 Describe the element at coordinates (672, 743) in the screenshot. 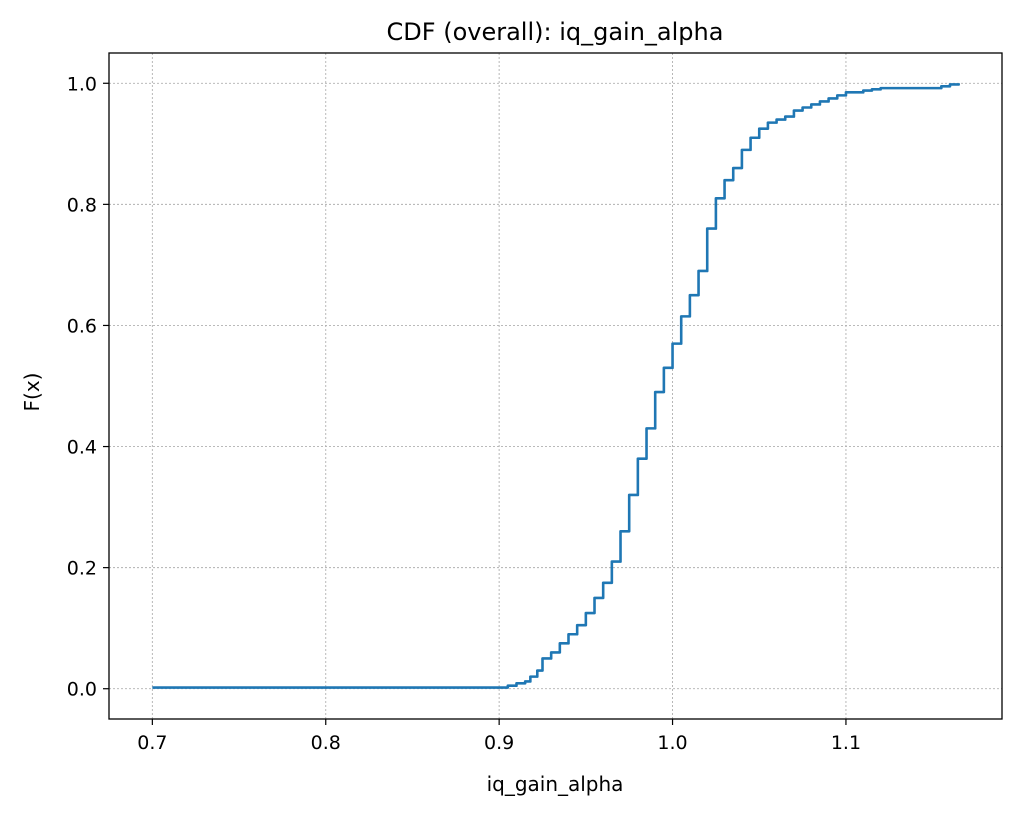

I see `x-tick-label: 1.0` at that location.